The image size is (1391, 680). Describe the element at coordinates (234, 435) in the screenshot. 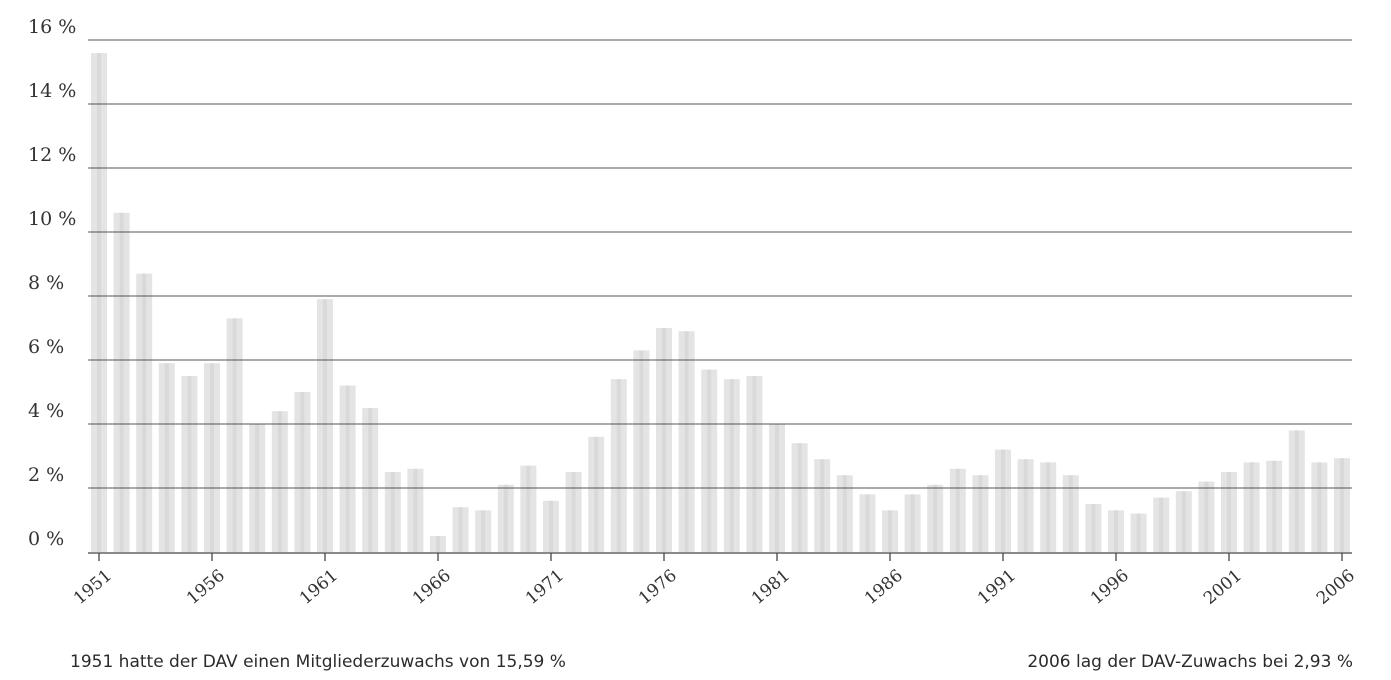

I see `bar-shade-1957` at that location.